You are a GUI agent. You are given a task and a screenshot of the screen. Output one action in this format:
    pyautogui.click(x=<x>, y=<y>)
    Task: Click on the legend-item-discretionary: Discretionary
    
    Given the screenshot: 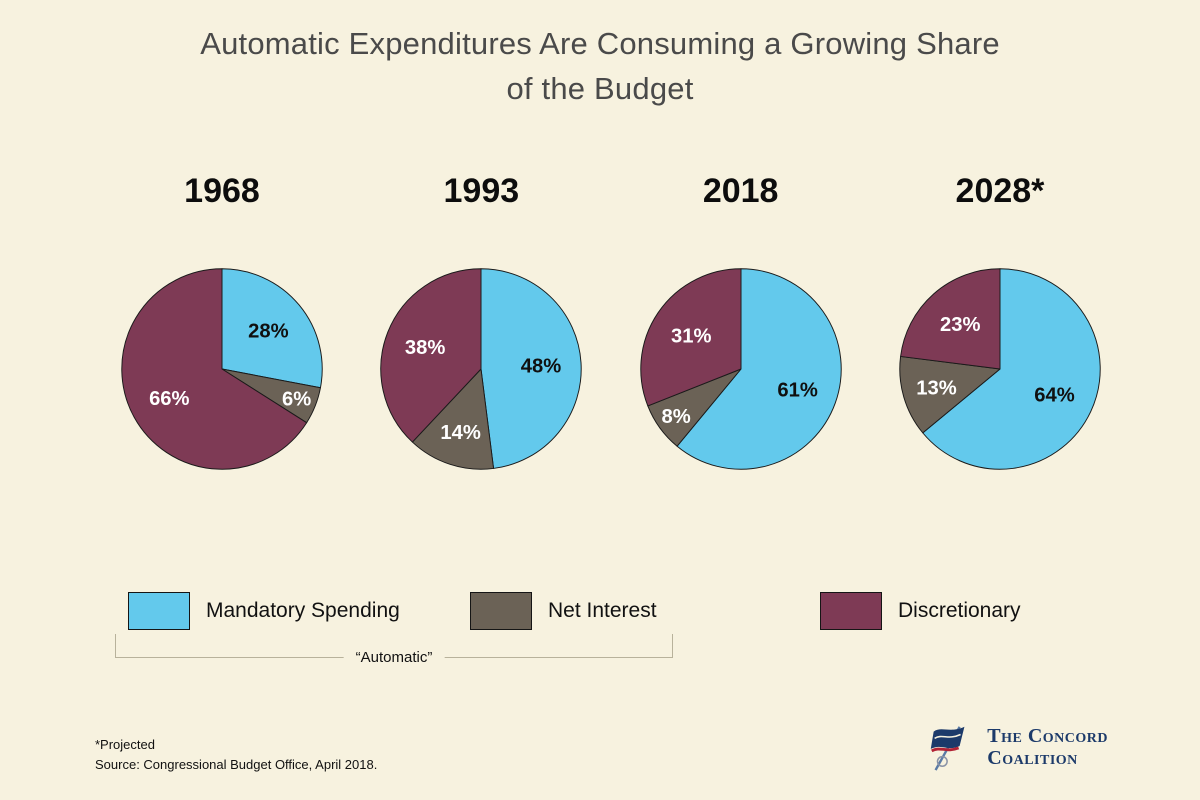 What is the action you would take?
    pyautogui.click(x=920, y=611)
    